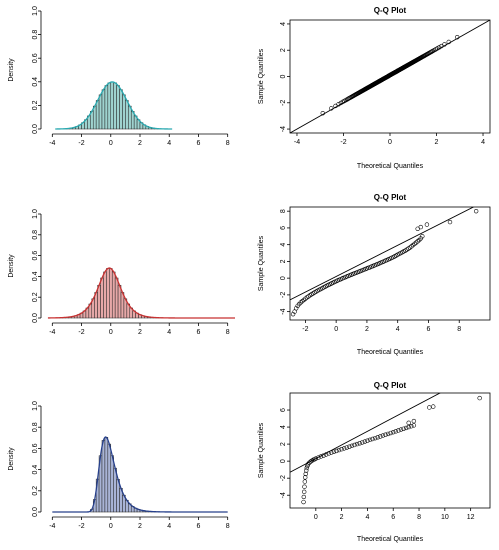 The width and height of the screenshot is (499, 550). I want to click on plot-title: Q-Q Plot, so click(390, 10).